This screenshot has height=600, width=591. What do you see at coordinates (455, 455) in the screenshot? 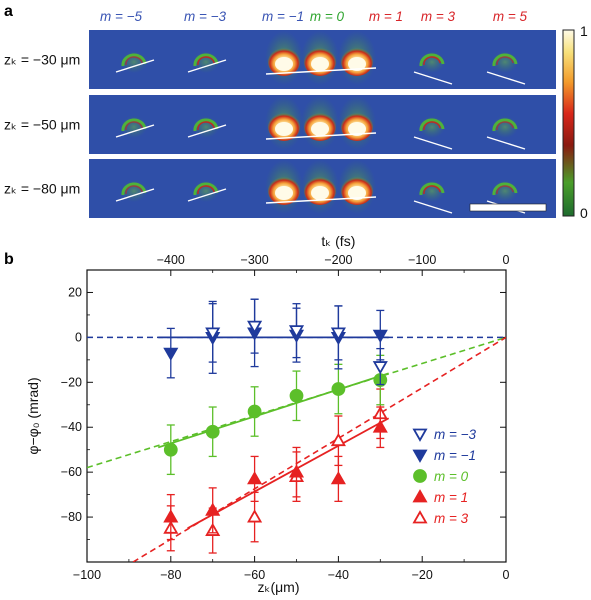
I see `legend-label: m = −1` at bounding box center [455, 455].